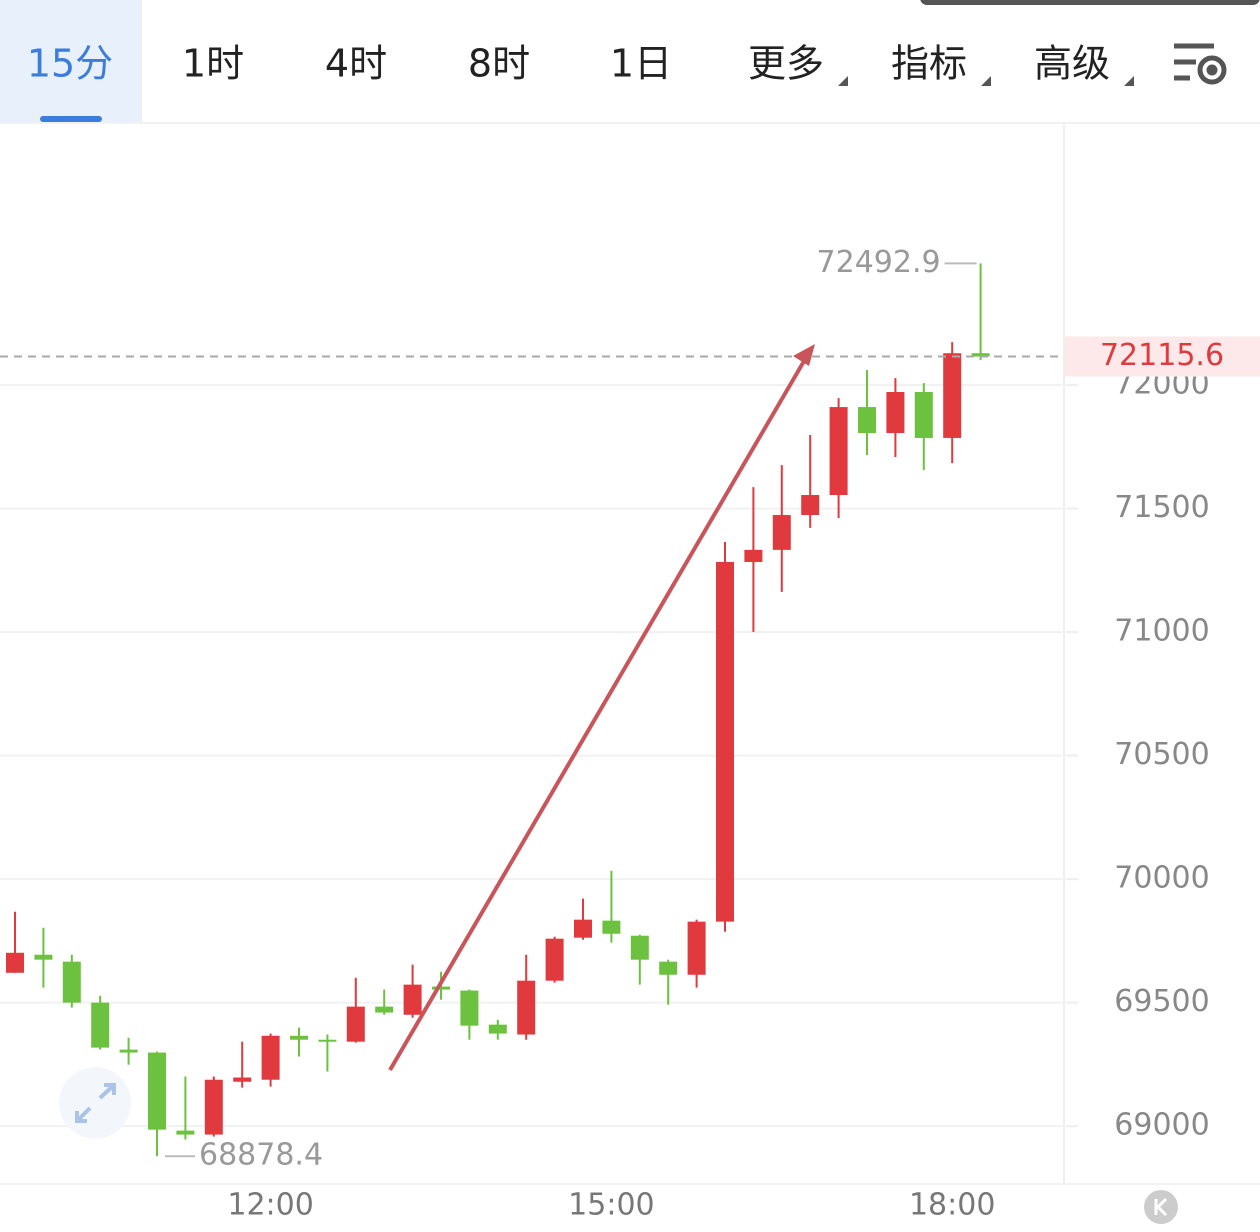 Image resolution: width=1260 pixels, height=1232 pixels. Describe the element at coordinates (879, 262) in the screenshot. I see `high-label: 72492.9` at that location.